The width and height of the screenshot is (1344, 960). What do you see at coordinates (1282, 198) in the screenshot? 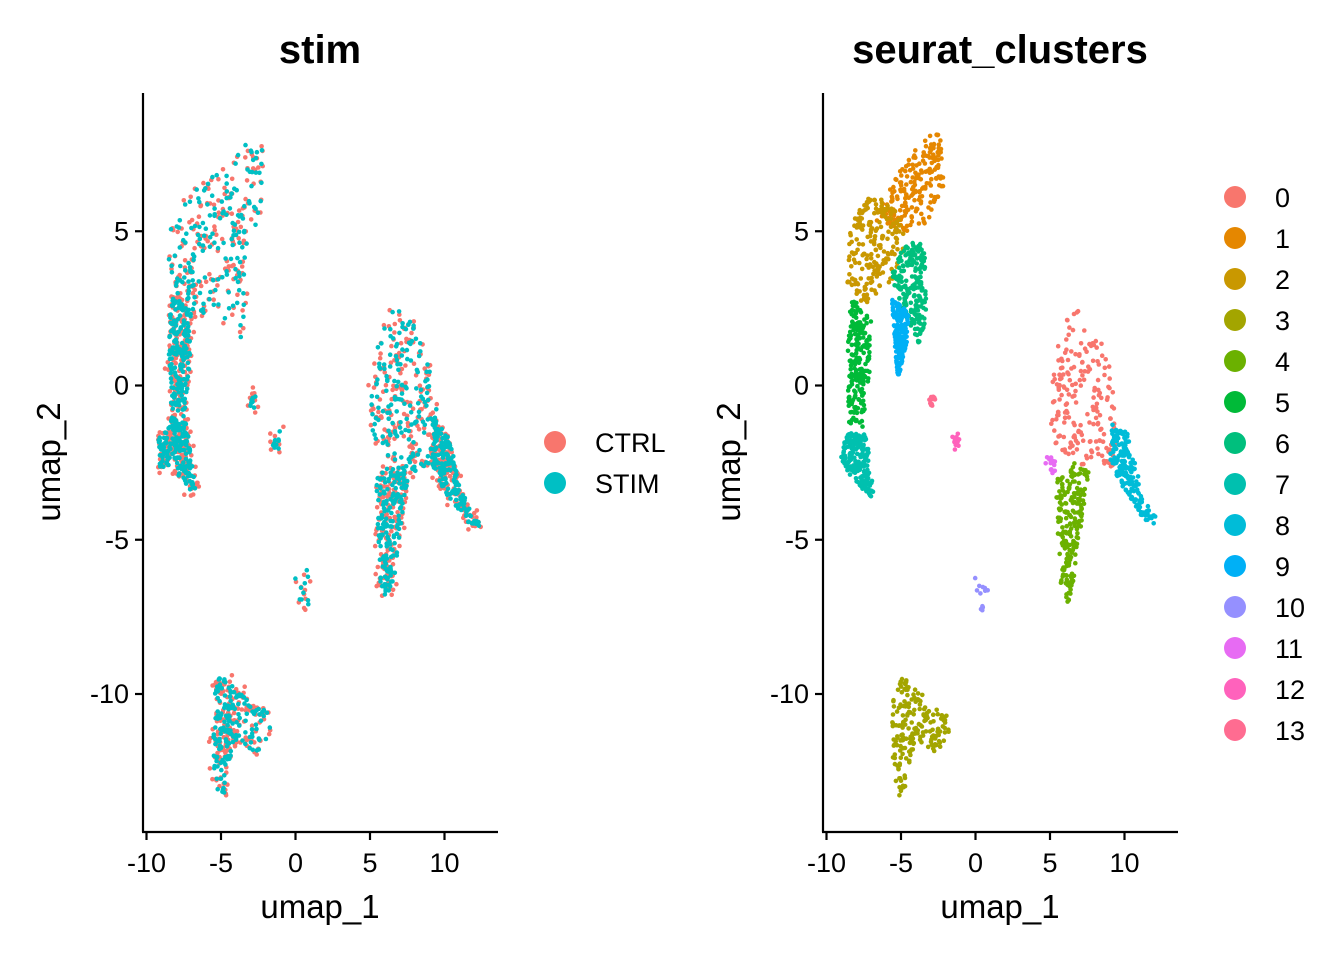
I see `legend-label: 0` at bounding box center [1282, 198].